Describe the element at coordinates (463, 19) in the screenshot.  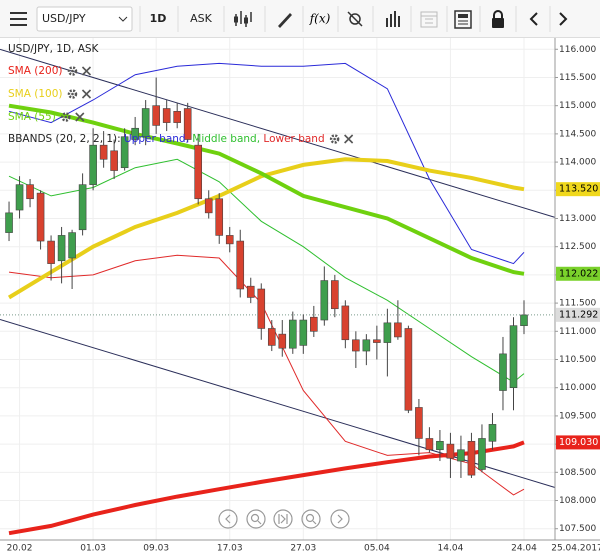
I see `calculator-button` at that location.